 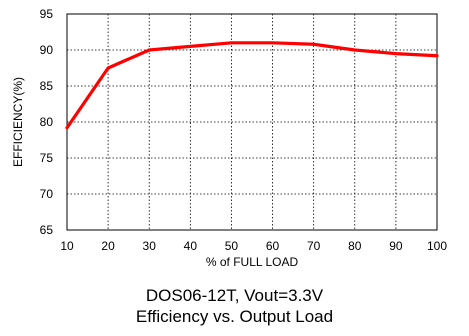 I want to click on y-tick-label: 80, so click(x=47, y=122).